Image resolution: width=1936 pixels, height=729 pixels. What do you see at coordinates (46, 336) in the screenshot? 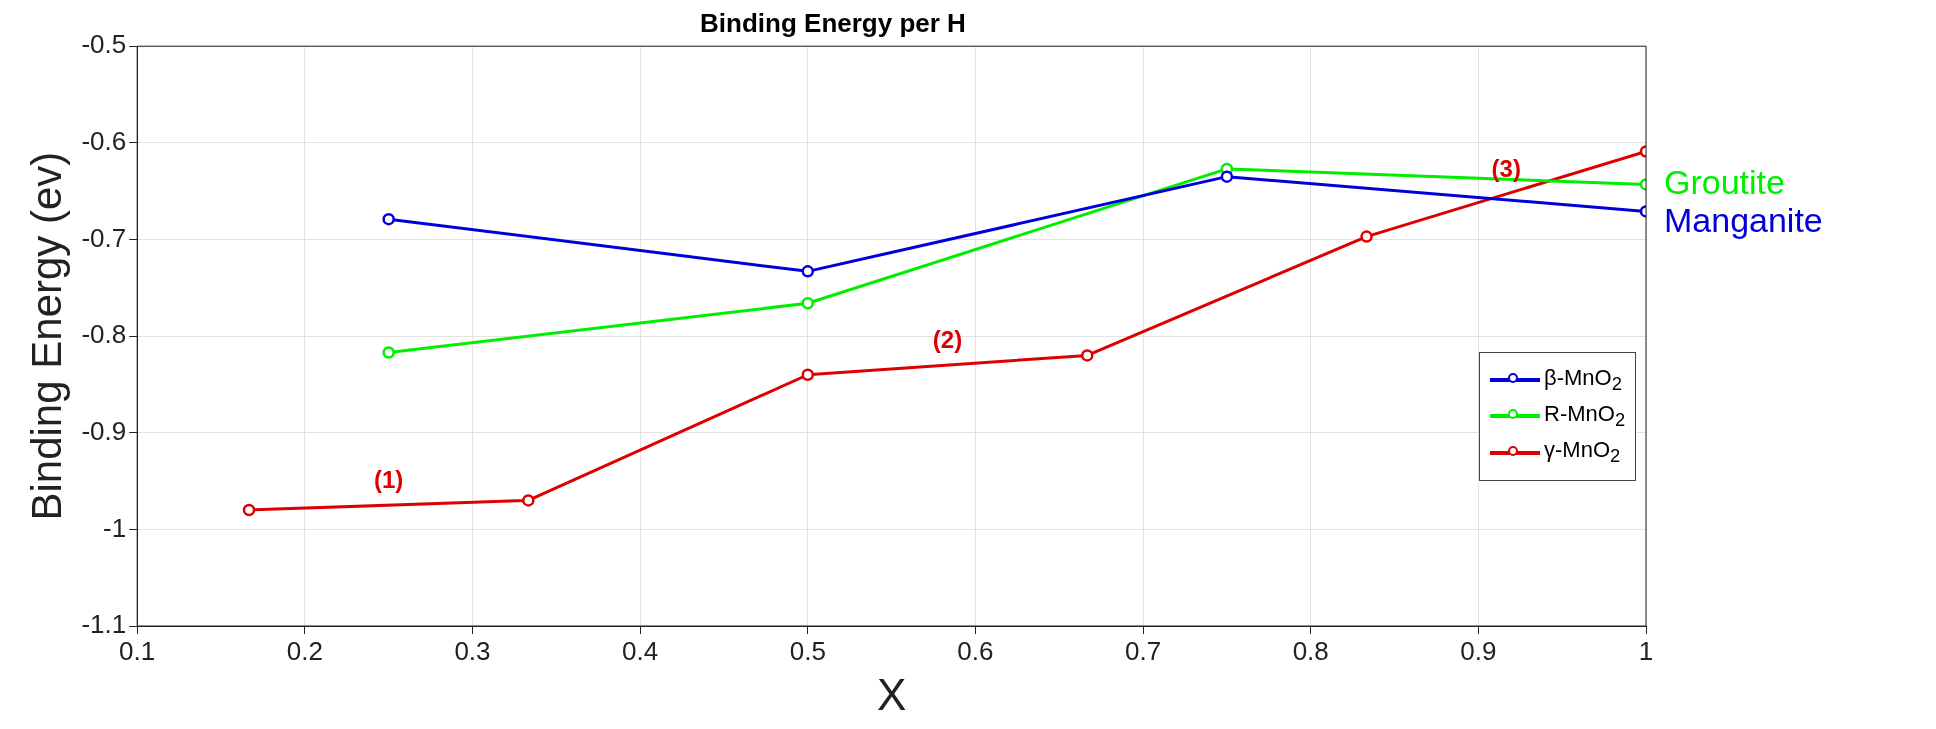
I see `y-axis-title: Binding Energy (ev)` at bounding box center [46, 336].